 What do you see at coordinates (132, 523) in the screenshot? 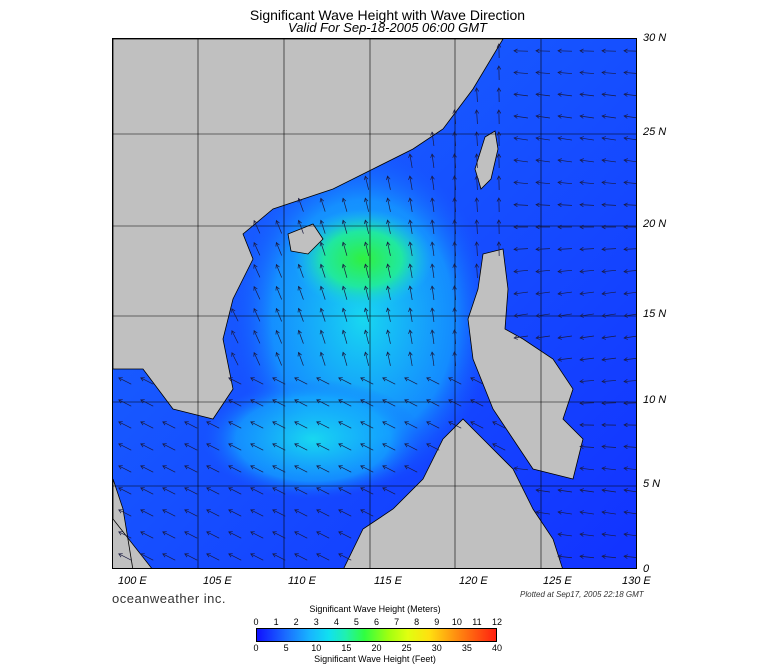
I see `malay-peninsula` at bounding box center [132, 523].